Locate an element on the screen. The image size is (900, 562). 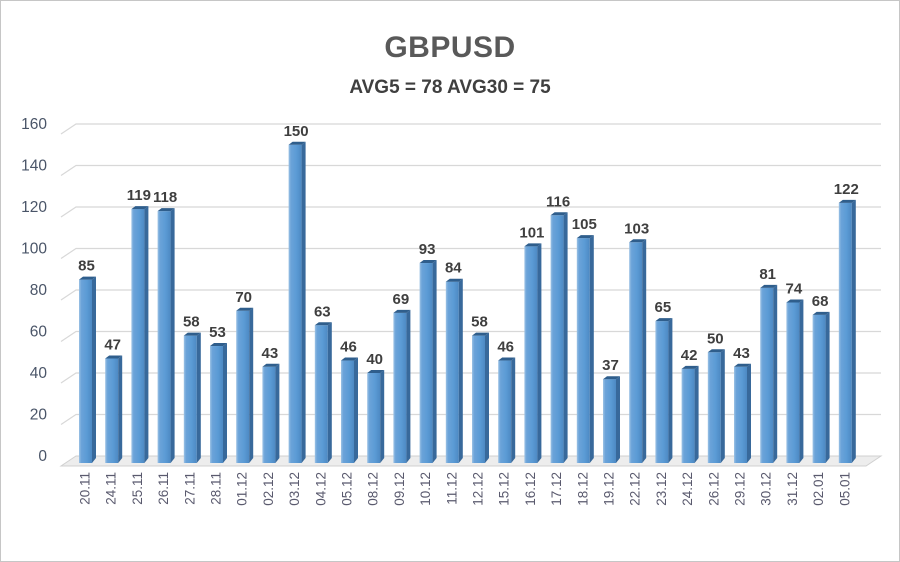
x-axis-tick-label: 25.11 is located at coordinates (137, 488).